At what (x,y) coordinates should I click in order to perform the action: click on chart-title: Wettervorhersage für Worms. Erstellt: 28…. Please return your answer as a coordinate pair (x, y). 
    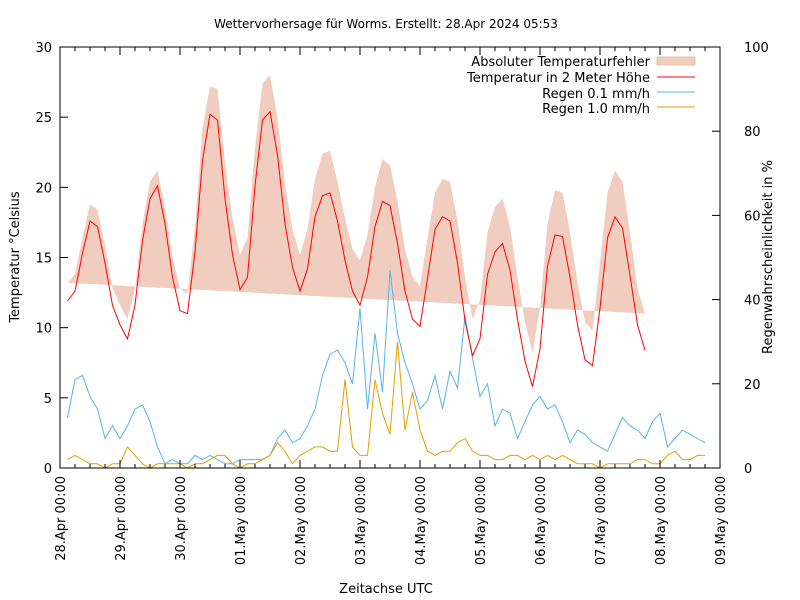
    Looking at the image, I should click on (386, 24).